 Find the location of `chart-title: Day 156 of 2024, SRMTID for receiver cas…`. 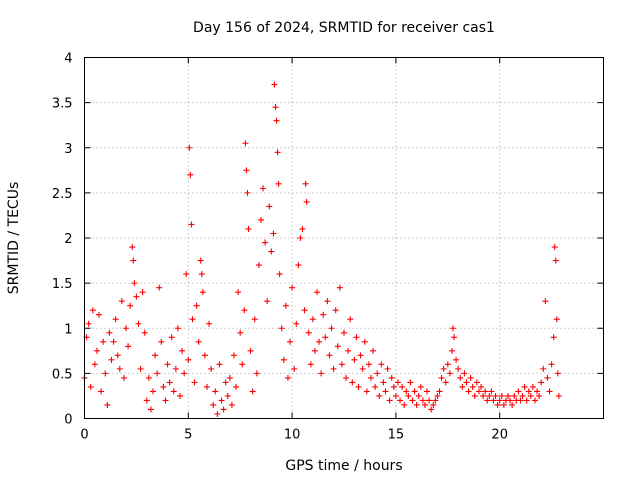

chart-title: Day 156 of 2024, SRMTID for receiver cas… is located at coordinates (344, 28).